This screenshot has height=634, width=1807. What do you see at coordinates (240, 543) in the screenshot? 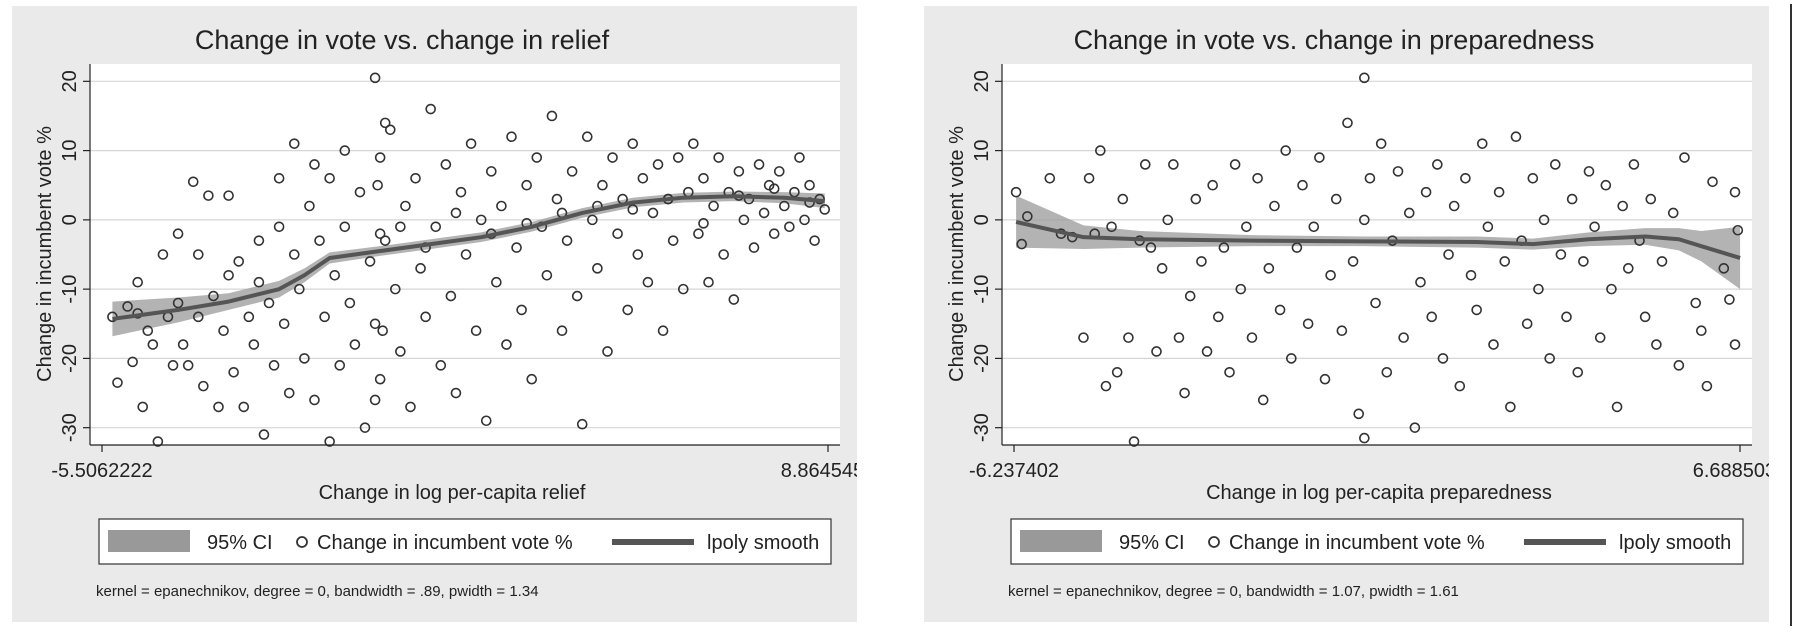
I see `legend-label-ci: 95% CI` at bounding box center [240, 543].